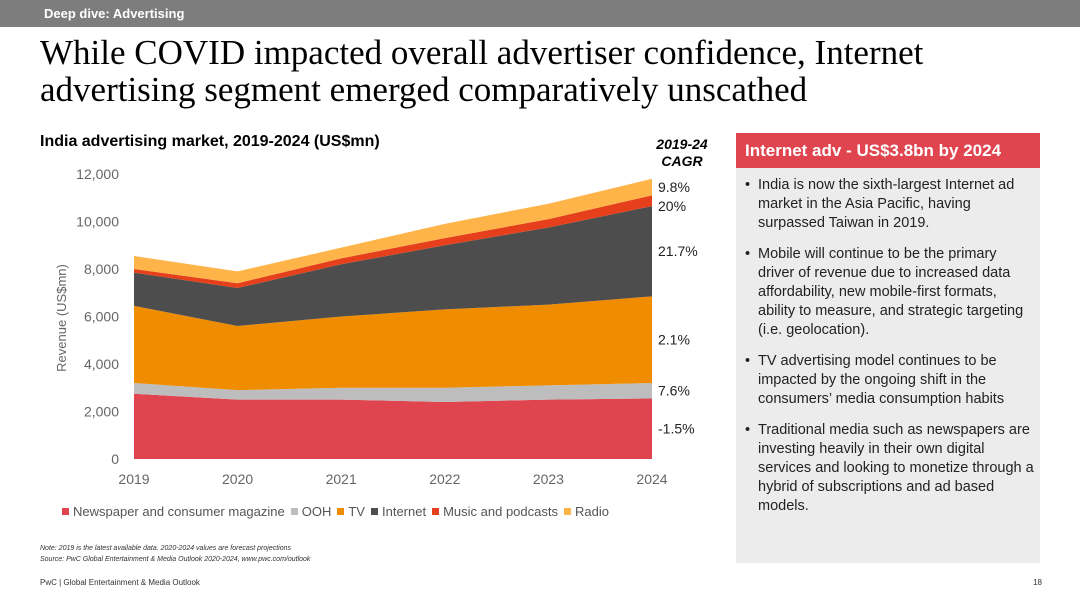 The image size is (1080, 607). I want to click on panel-header: Internet adv - US$3.8bn by 2024, so click(888, 150).